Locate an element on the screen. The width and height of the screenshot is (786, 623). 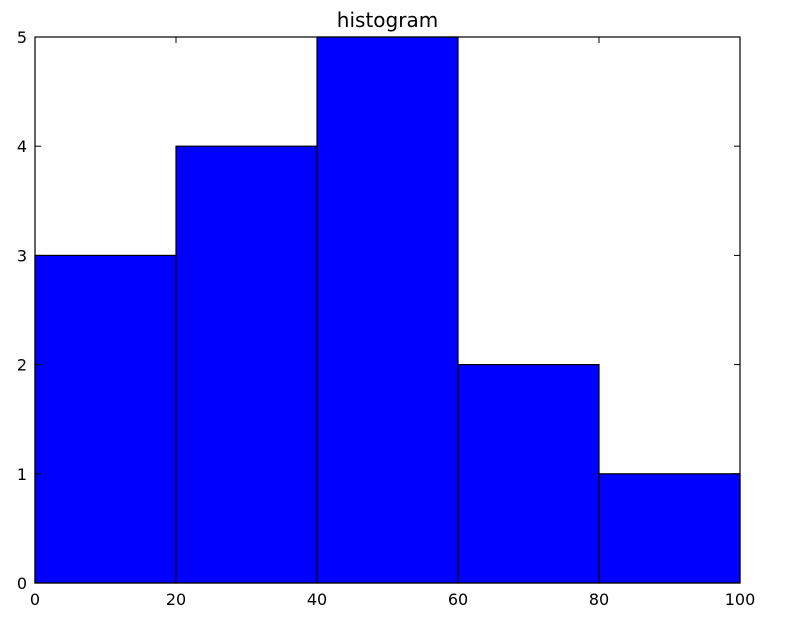
x-tick-label-3: 60 is located at coordinates (458, 599).